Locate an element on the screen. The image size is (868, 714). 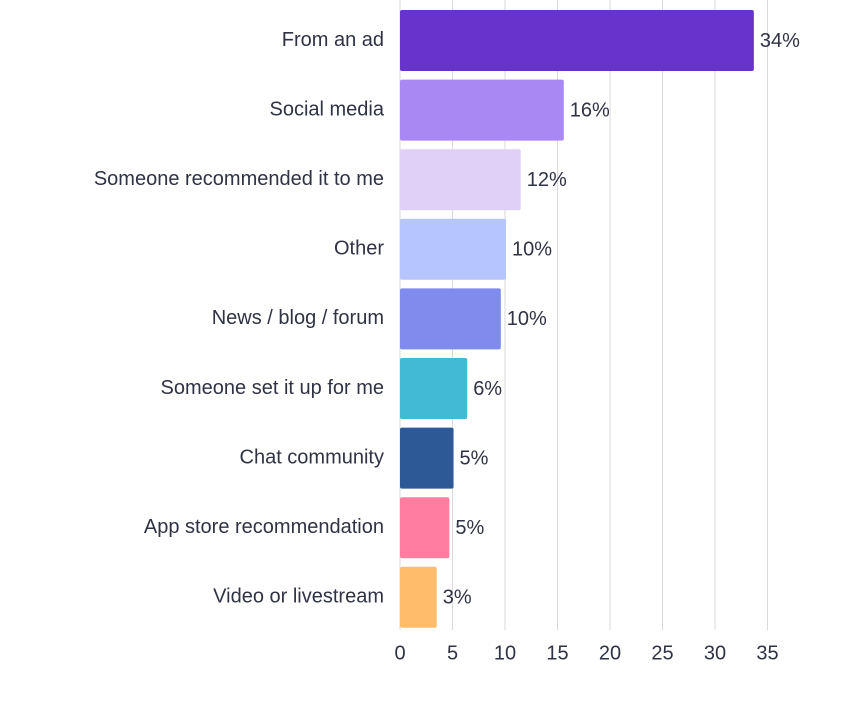
category-label: Chat community is located at coordinates (312, 457).